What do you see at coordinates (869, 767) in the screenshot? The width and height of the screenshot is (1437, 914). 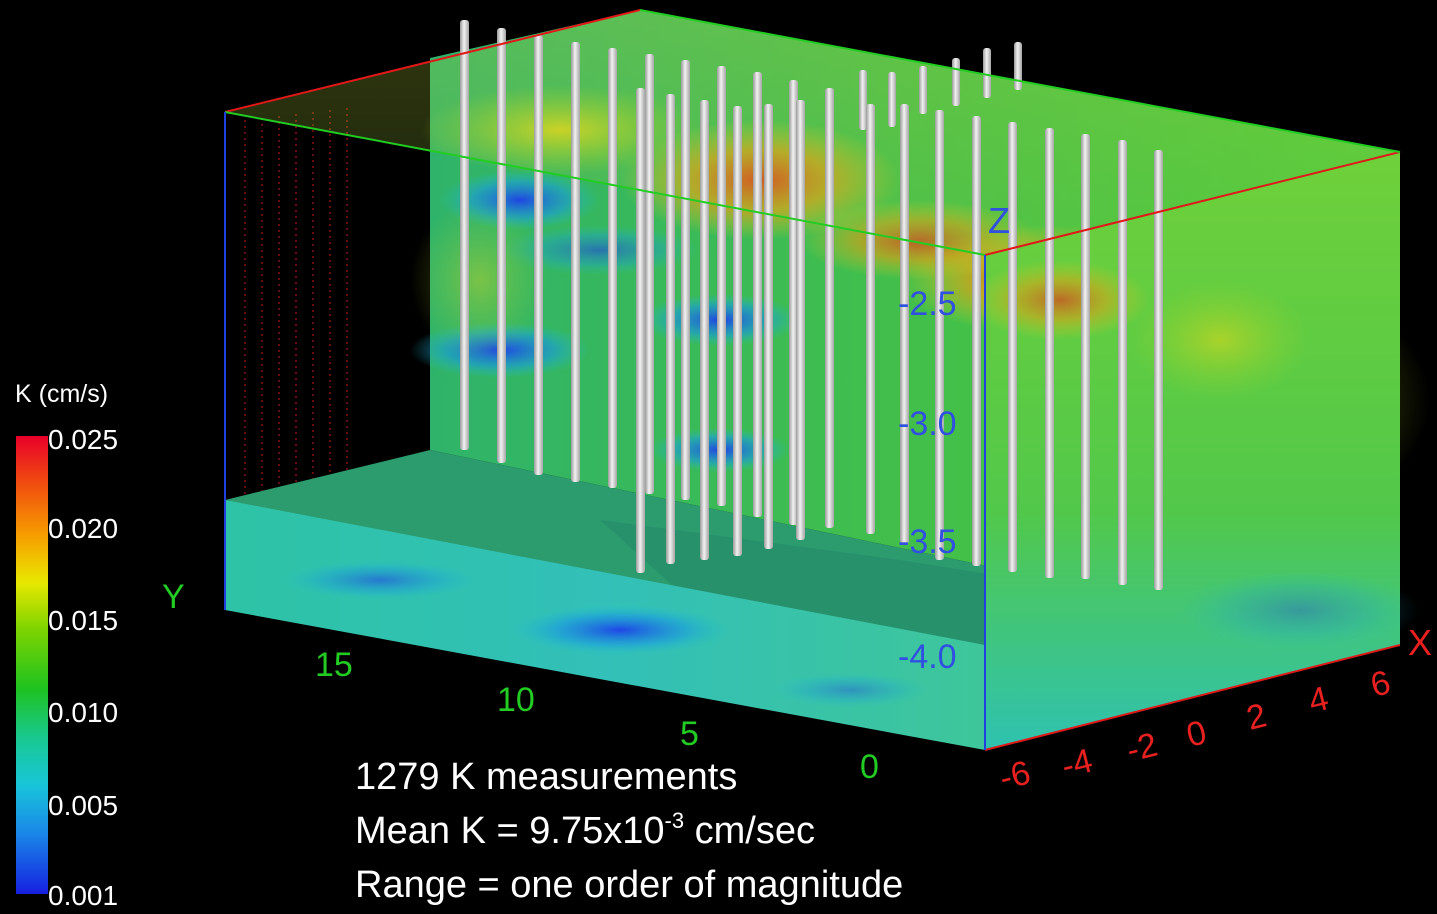 I see `y-tick-0: 0` at bounding box center [869, 767].